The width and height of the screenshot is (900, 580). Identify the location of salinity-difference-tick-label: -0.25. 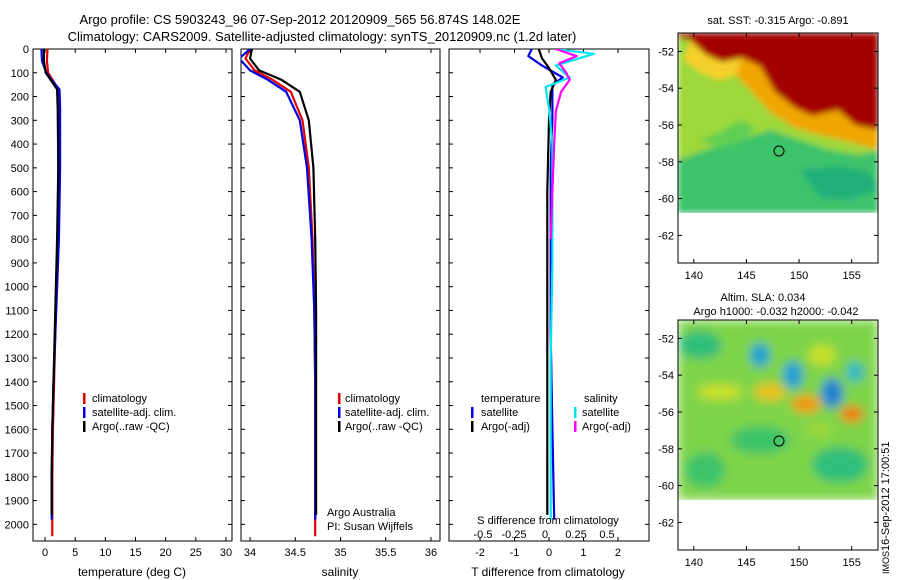
(513, 535).